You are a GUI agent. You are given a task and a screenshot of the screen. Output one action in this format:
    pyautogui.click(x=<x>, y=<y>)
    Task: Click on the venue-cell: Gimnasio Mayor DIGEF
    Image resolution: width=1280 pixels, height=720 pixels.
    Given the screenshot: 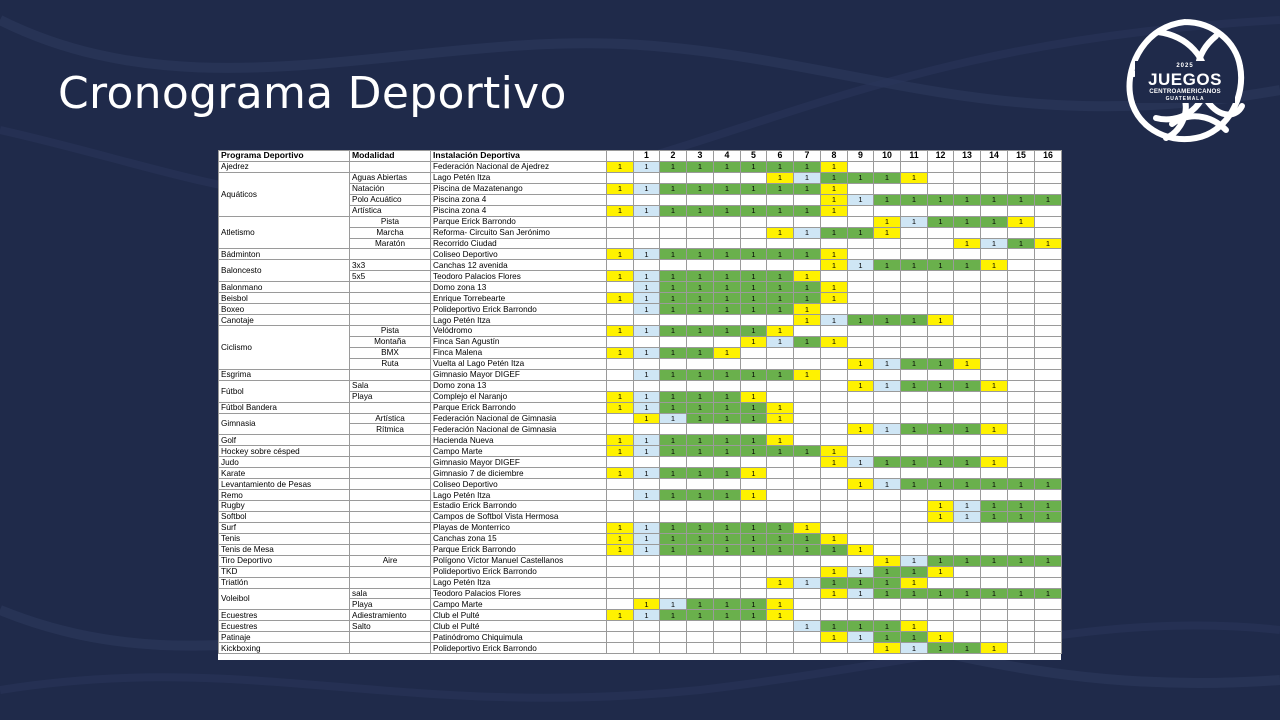 What is the action you would take?
    pyautogui.click(x=518, y=462)
    